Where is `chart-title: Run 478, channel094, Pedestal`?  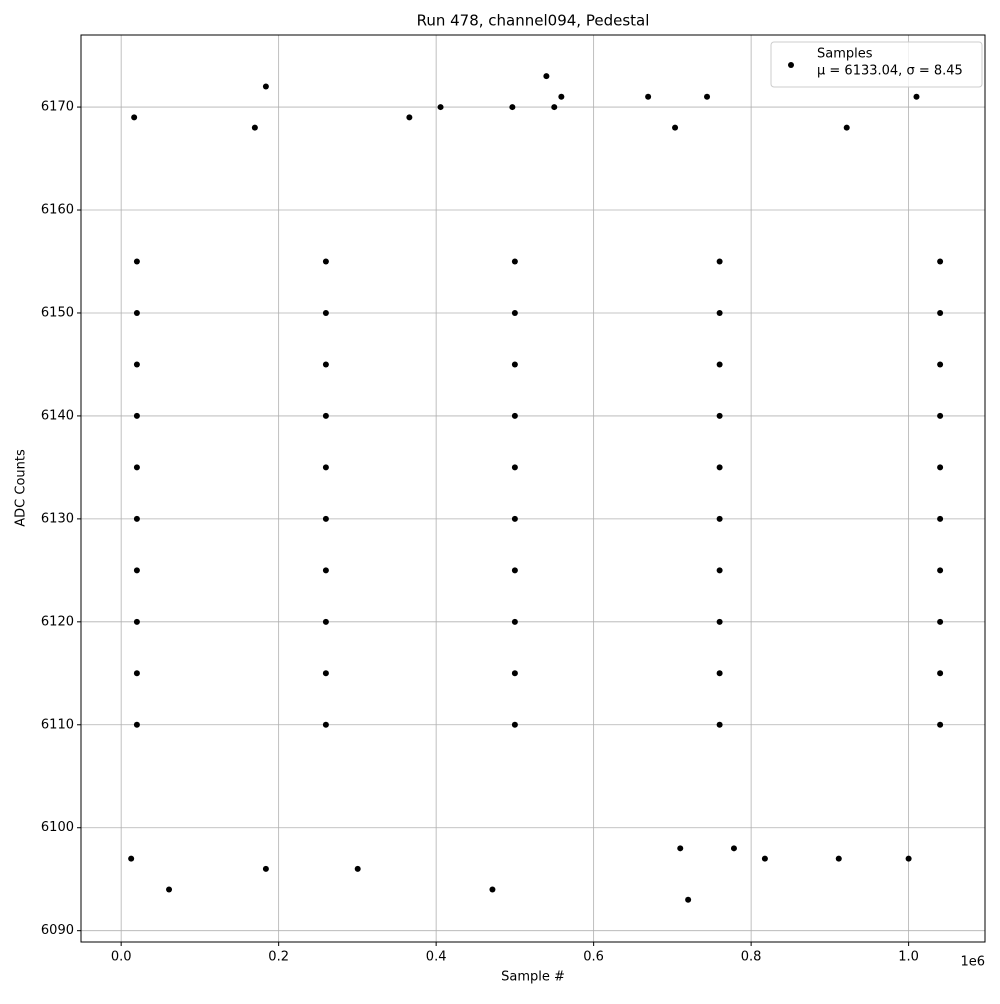
chart-title: Run 478, channel094, Pedestal is located at coordinates (533, 21).